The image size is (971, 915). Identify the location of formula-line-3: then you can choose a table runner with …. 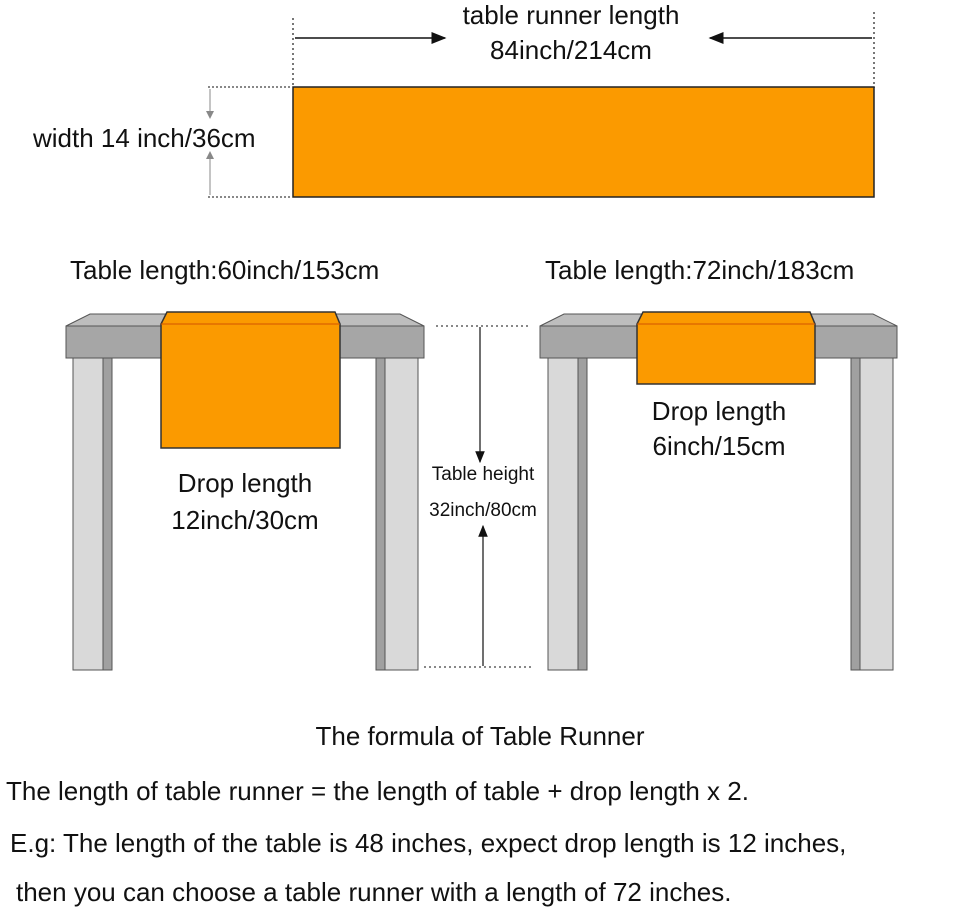
(374, 892).